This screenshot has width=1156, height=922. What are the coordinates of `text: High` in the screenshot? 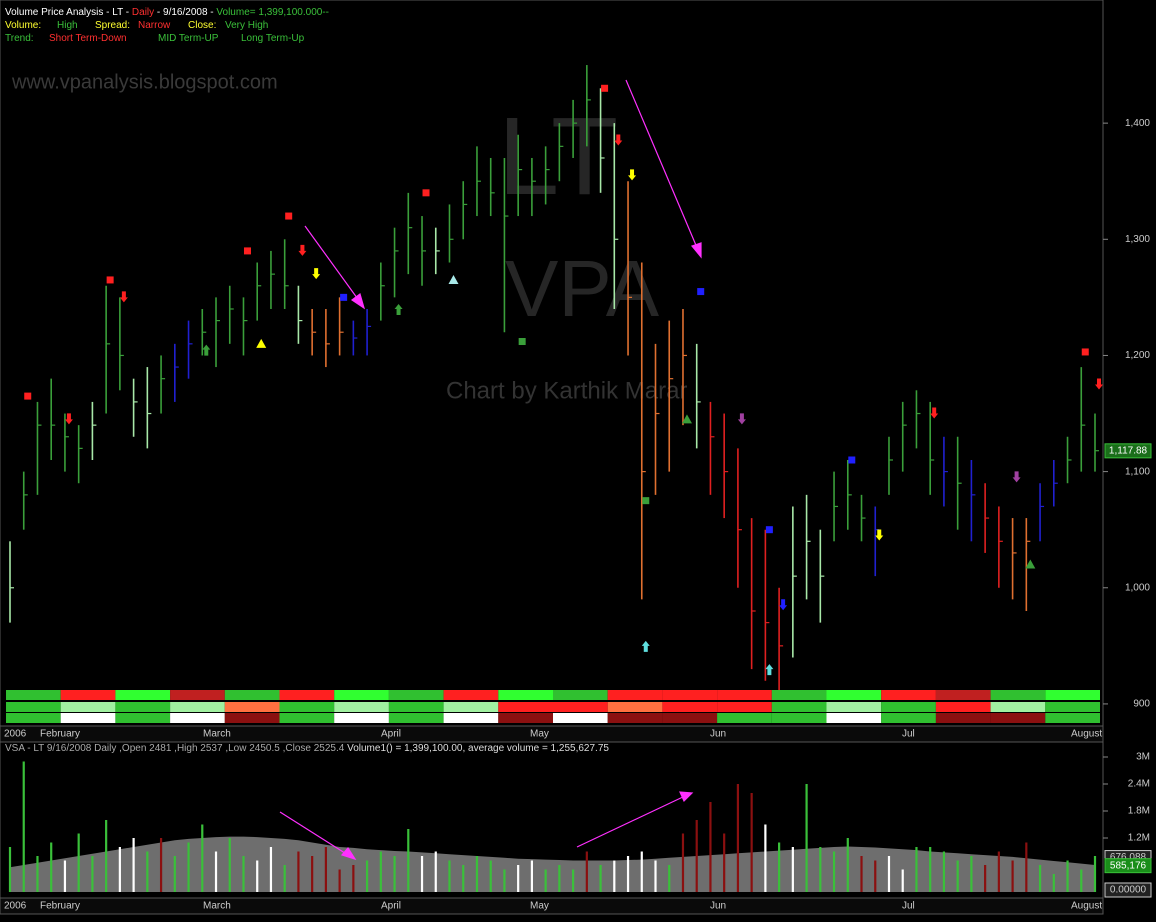 It's located at (67, 25).